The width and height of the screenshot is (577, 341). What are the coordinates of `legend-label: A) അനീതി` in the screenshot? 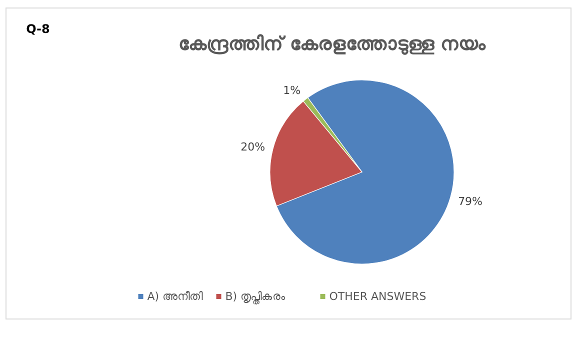 It's located at (175, 296).